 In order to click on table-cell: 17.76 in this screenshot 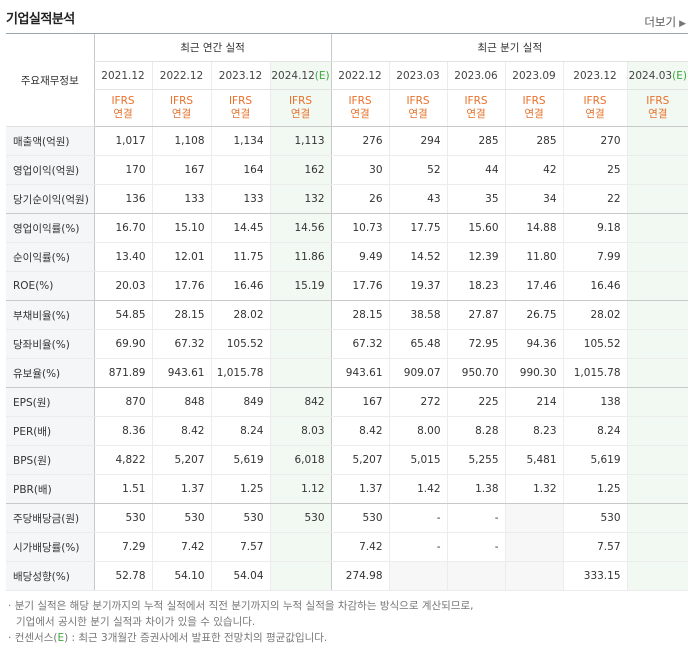, I will do `click(181, 286)`.